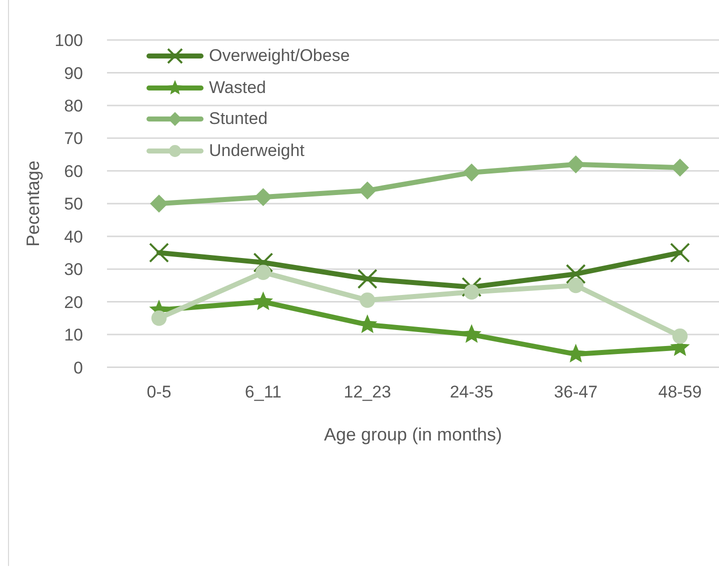  What do you see at coordinates (73, 171) in the screenshot?
I see `y-tick-label: 60` at bounding box center [73, 171].